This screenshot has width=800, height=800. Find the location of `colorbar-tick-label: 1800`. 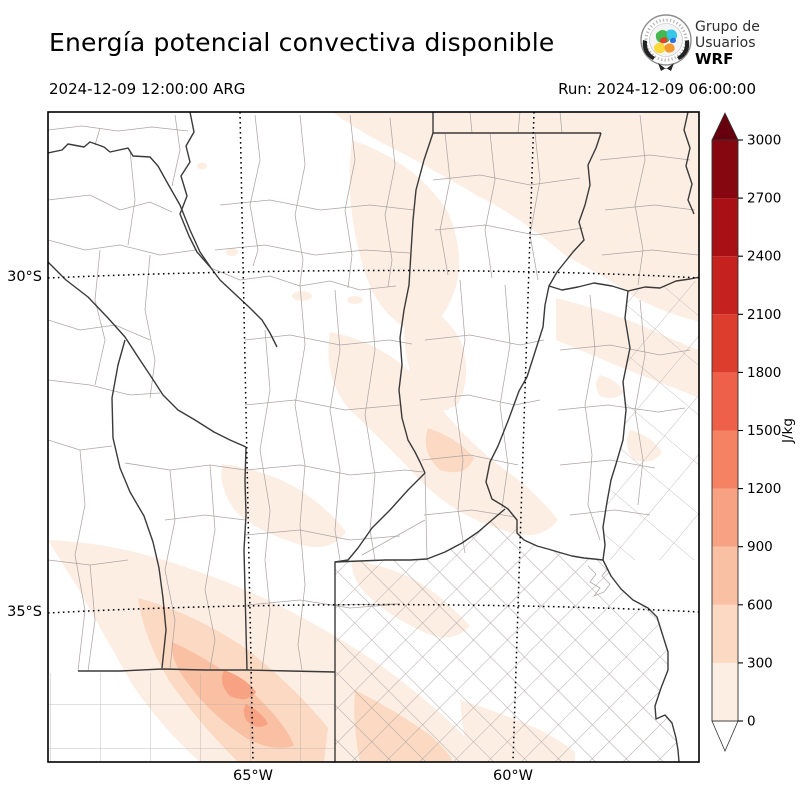

colorbar-tick-label: 1800 is located at coordinates (764, 373).